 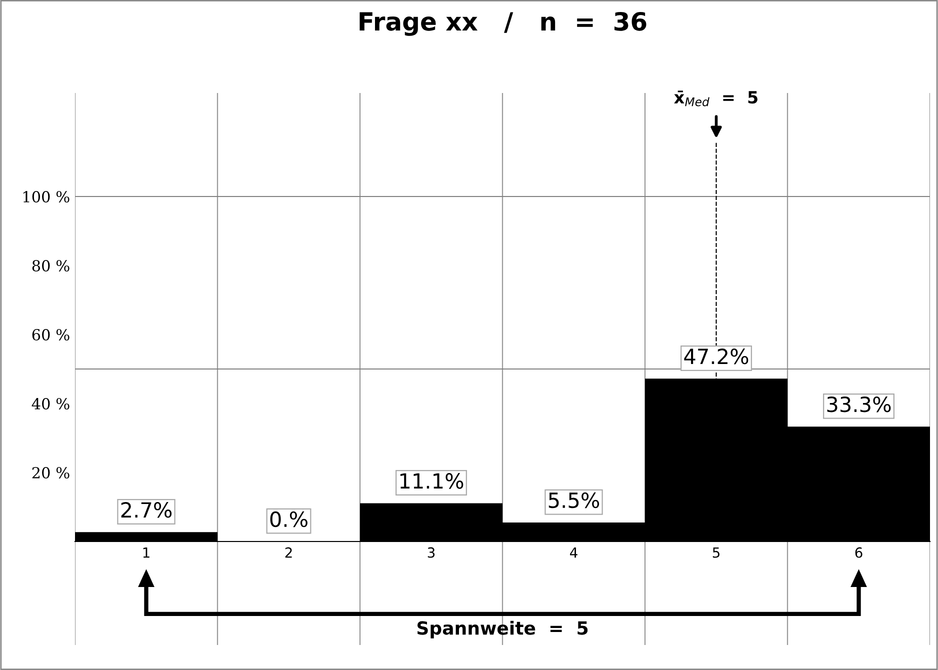 What do you see at coordinates (51, 334) in the screenshot?
I see `y-tick-label: 60 %` at bounding box center [51, 334].